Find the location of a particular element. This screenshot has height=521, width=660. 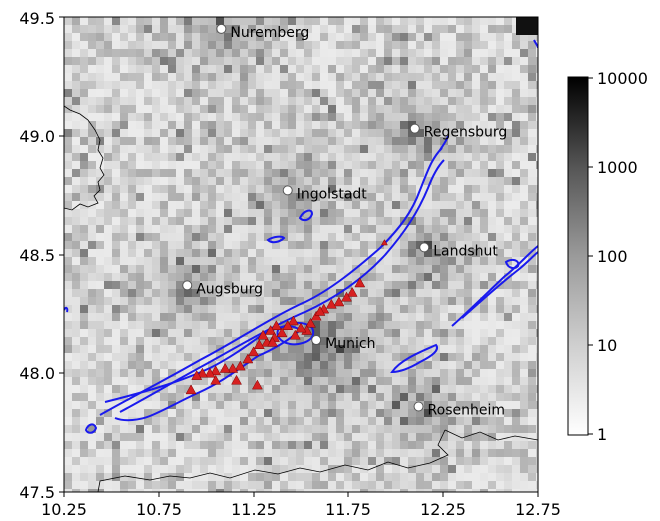

x-axis: 10.25 10.75 11.25 11.75 12.25 12.75 is located at coordinates (301, 505).